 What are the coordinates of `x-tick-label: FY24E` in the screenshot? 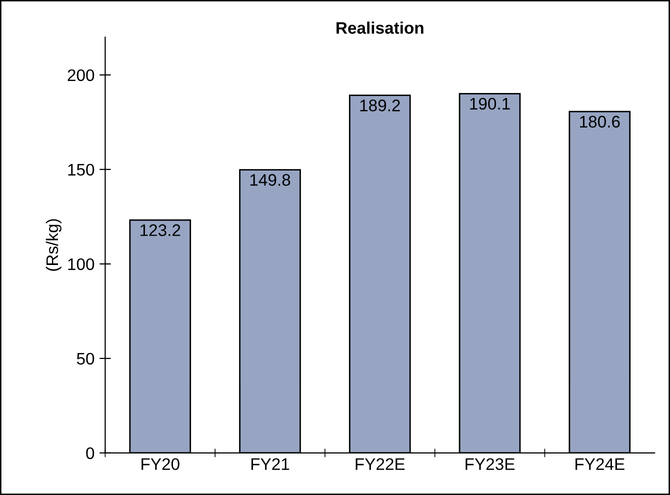 It's located at (600, 464).